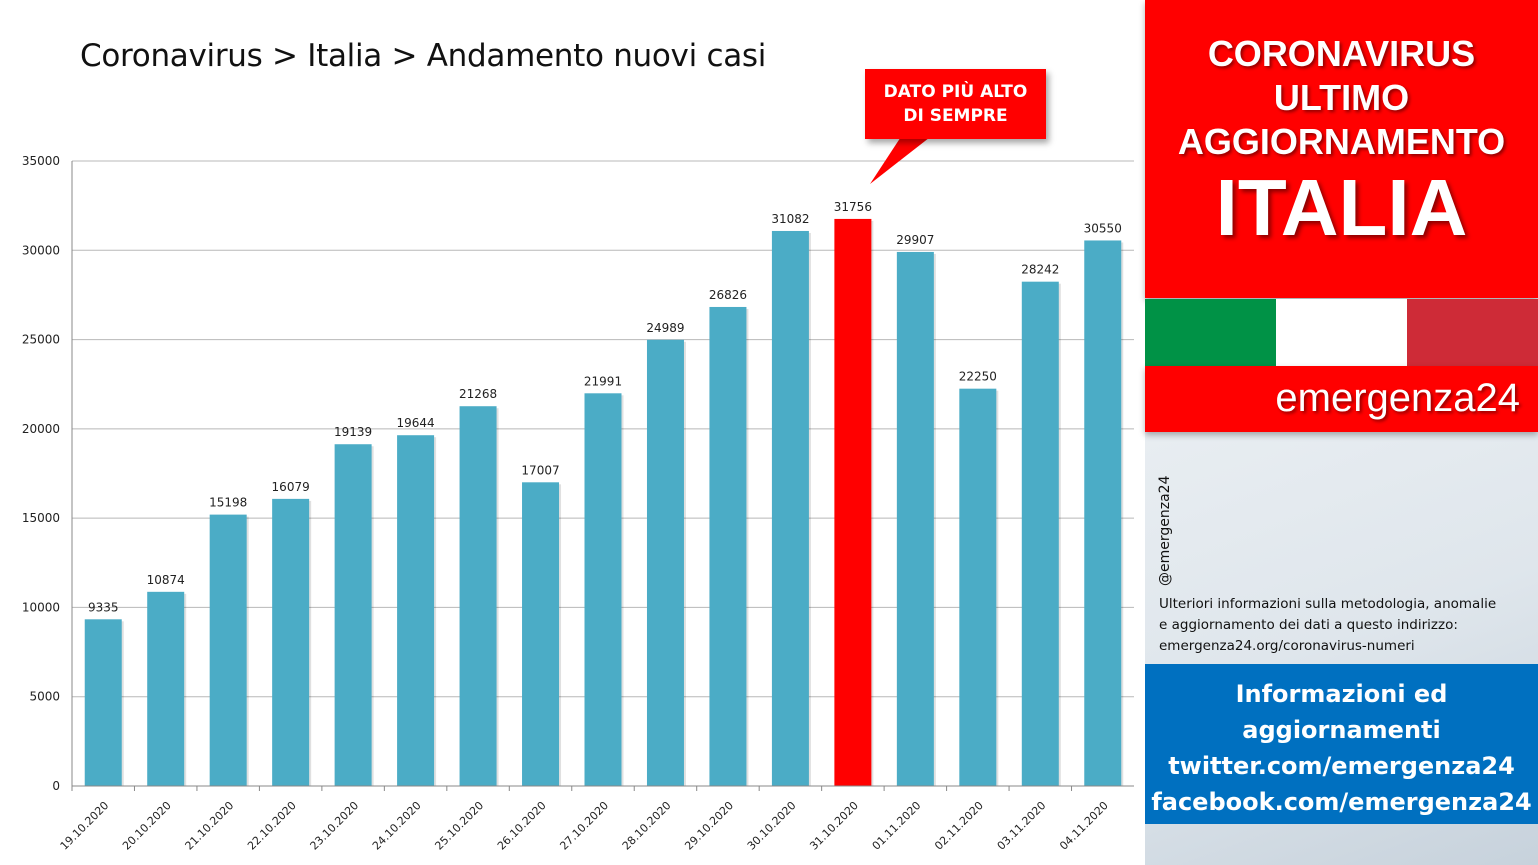  I want to click on y-tick-label: 5000, so click(44, 697).